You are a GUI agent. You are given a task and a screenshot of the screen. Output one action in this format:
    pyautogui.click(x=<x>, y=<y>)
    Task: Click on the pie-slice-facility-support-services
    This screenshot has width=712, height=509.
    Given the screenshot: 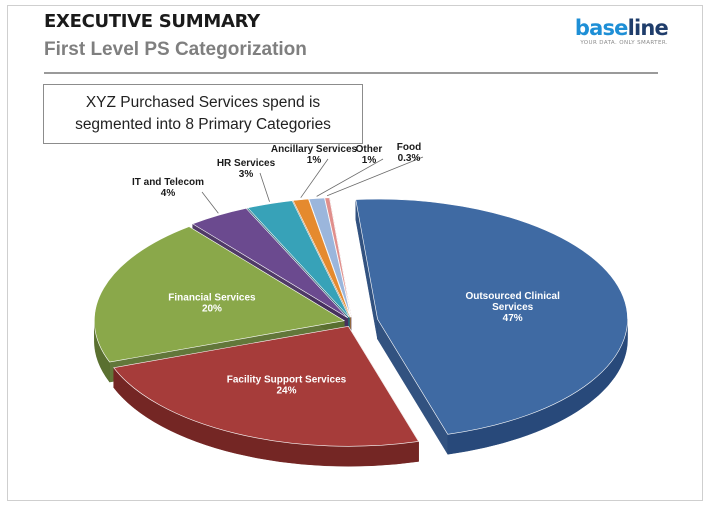 What is the action you would take?
    pyautogui.click(x=266, y=386)
    